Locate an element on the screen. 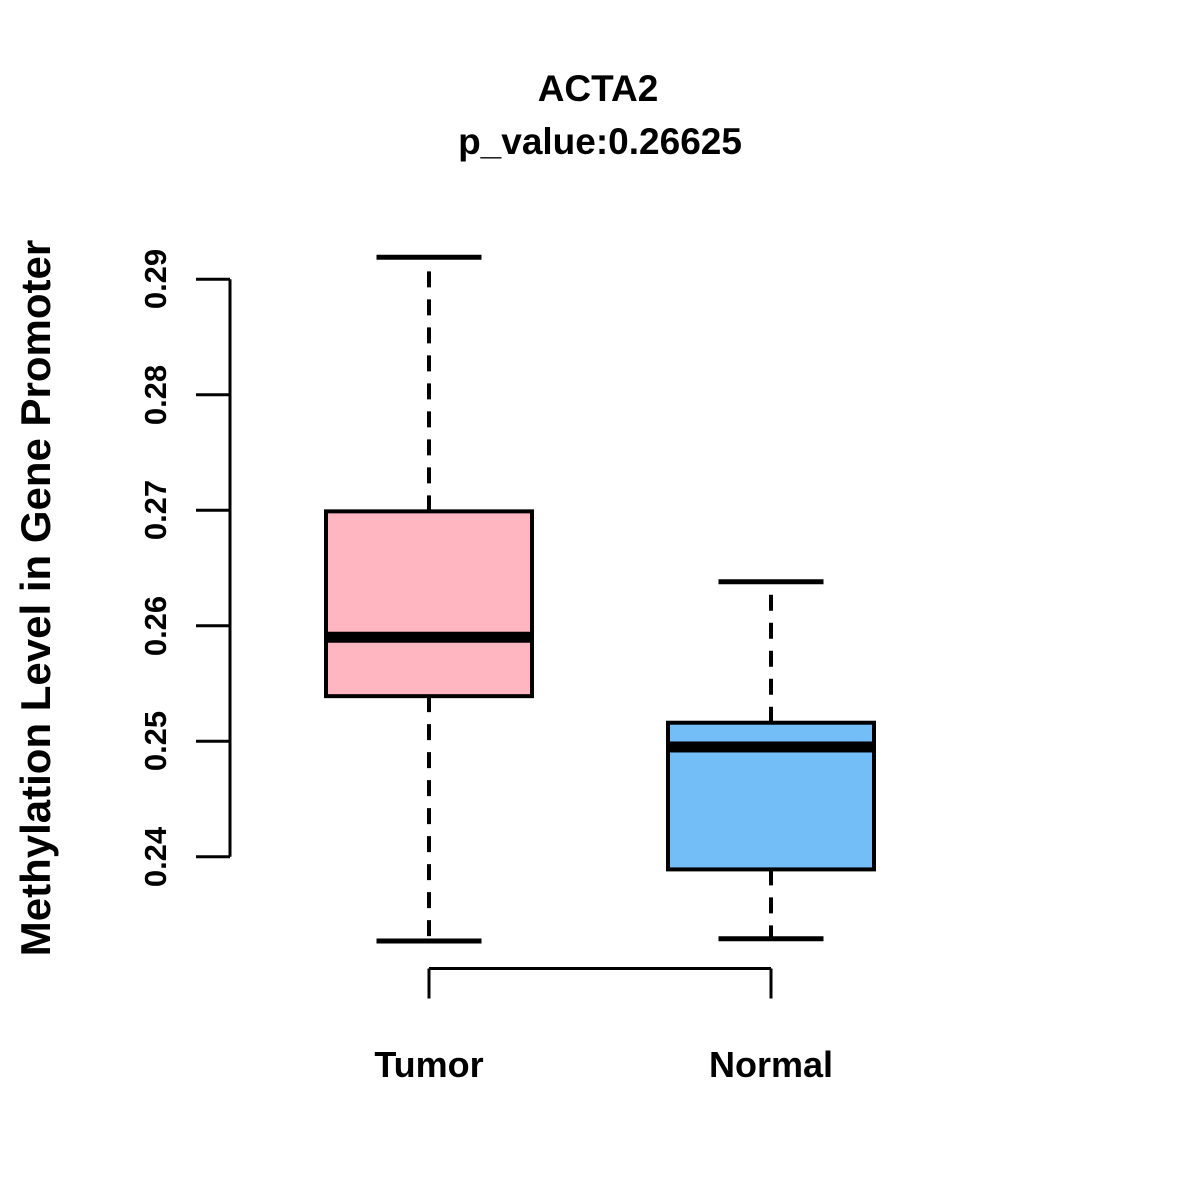  x-category-label-normal: Normal is located at coordinates (771, 1064).